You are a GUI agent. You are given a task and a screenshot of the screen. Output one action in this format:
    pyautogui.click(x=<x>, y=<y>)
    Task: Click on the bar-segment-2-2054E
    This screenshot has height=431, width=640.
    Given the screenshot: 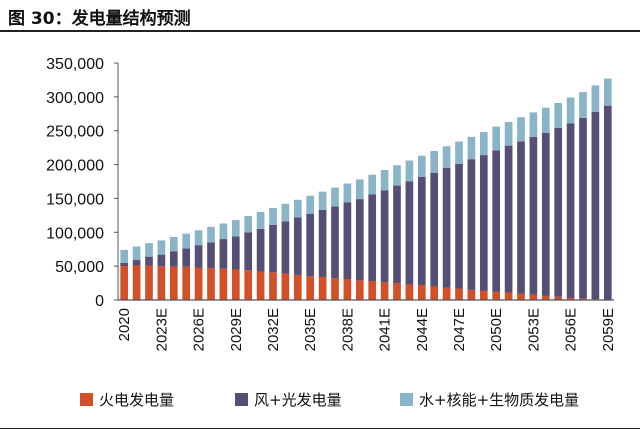 What is the action you would take?
    pyautogui.click(x=545, y=120)
    